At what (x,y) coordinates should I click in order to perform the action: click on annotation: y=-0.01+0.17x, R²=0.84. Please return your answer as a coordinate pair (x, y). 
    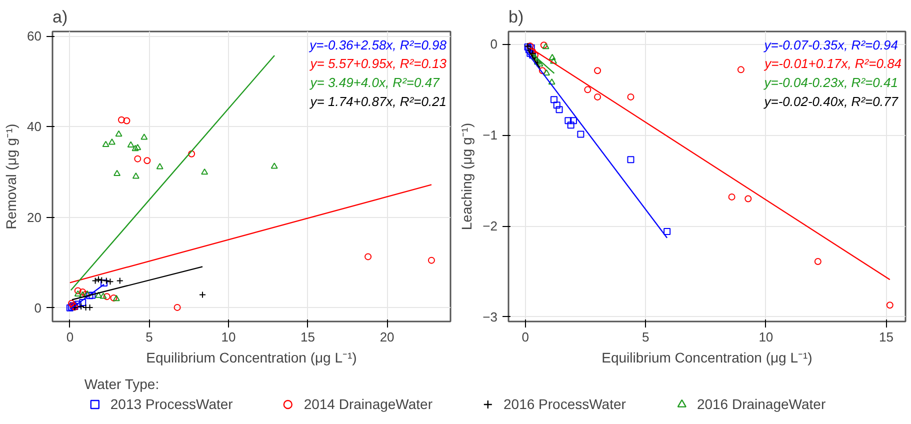
    Looking at the image, I should click on (833, 64).